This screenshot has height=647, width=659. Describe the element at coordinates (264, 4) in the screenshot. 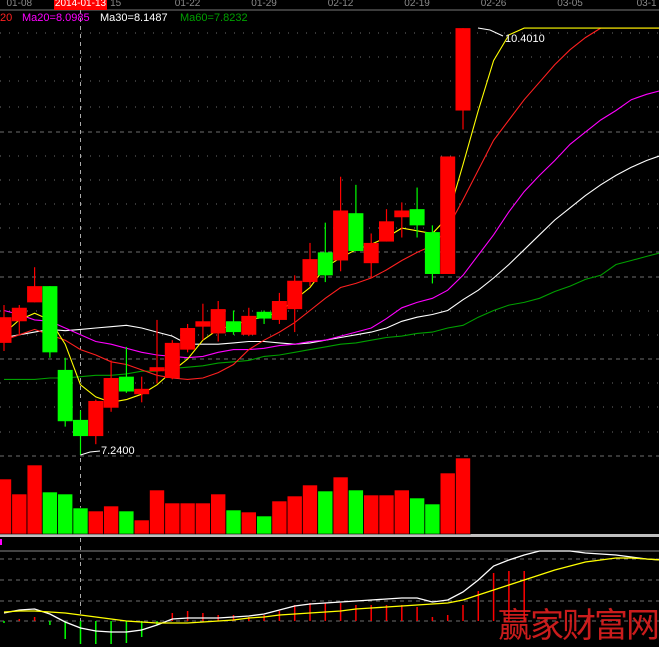

I see `date-label: 01-29` at that location.